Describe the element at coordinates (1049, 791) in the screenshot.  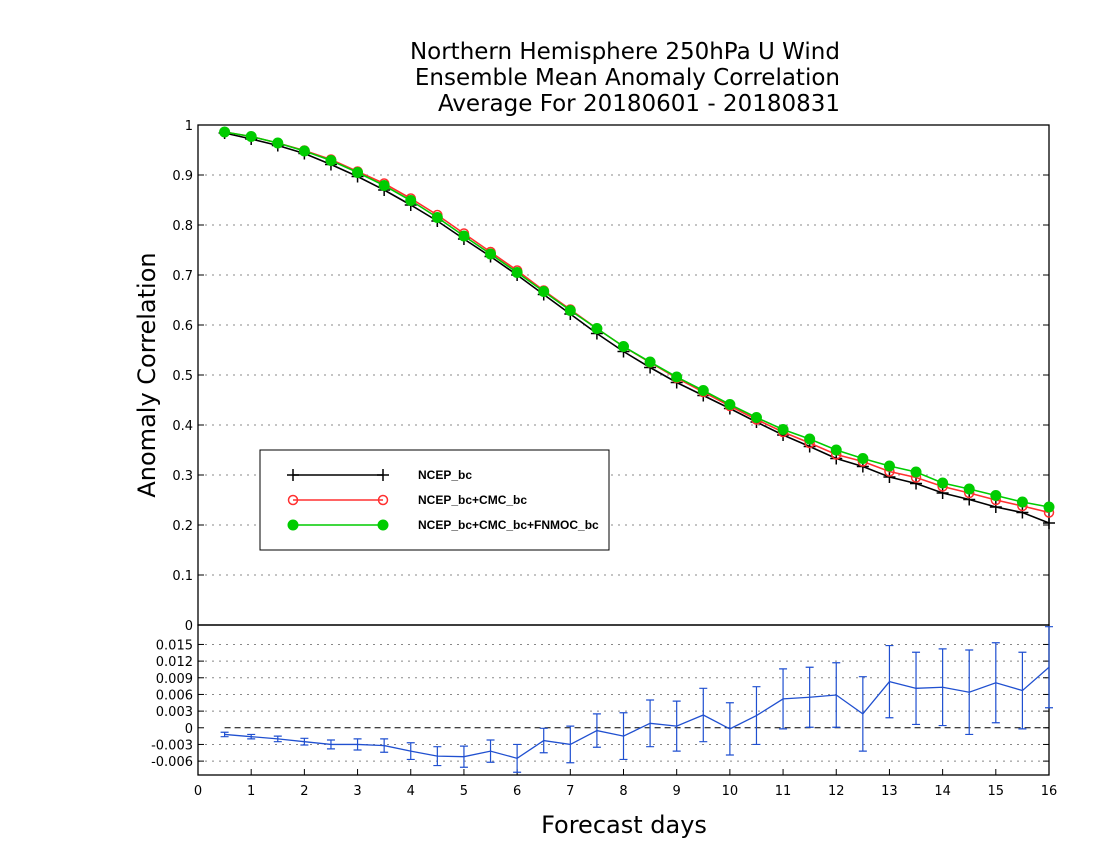
I see `x-tick-label: 16` at that location.